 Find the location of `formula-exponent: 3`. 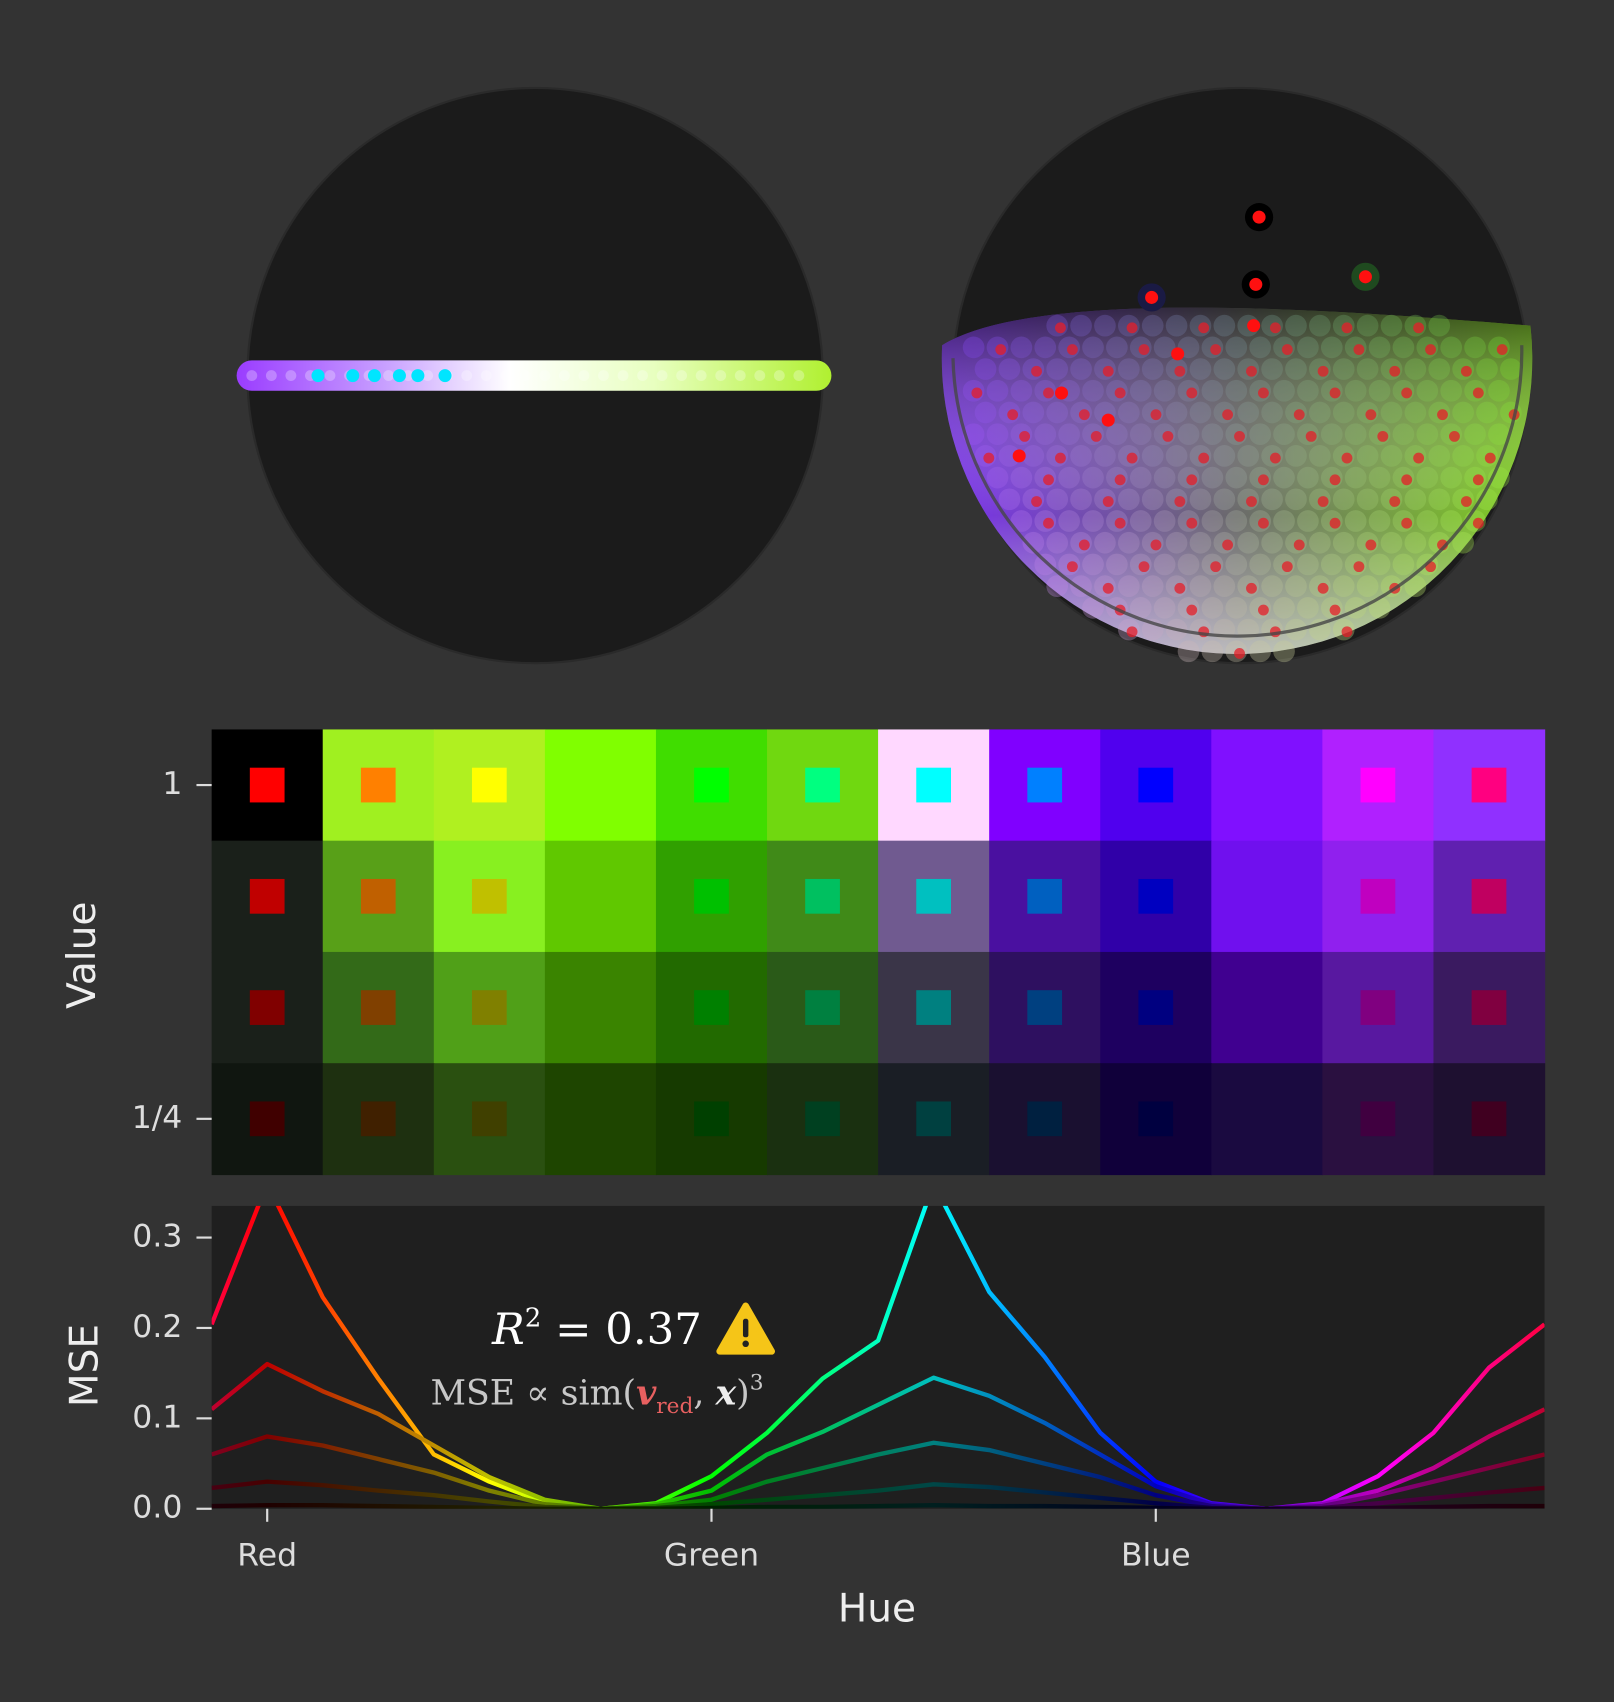

formula-exponent: 3 is located at coordinates (757, 1382).